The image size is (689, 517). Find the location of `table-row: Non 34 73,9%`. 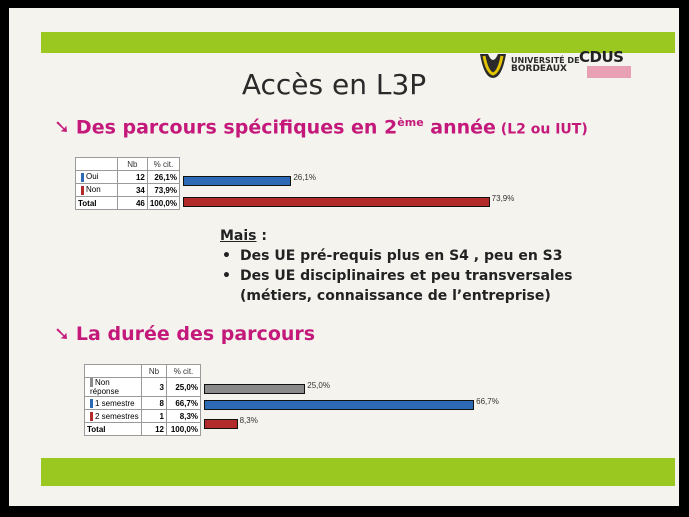

table-row: Non 34 73,9% is located at coordinates (128, 190).